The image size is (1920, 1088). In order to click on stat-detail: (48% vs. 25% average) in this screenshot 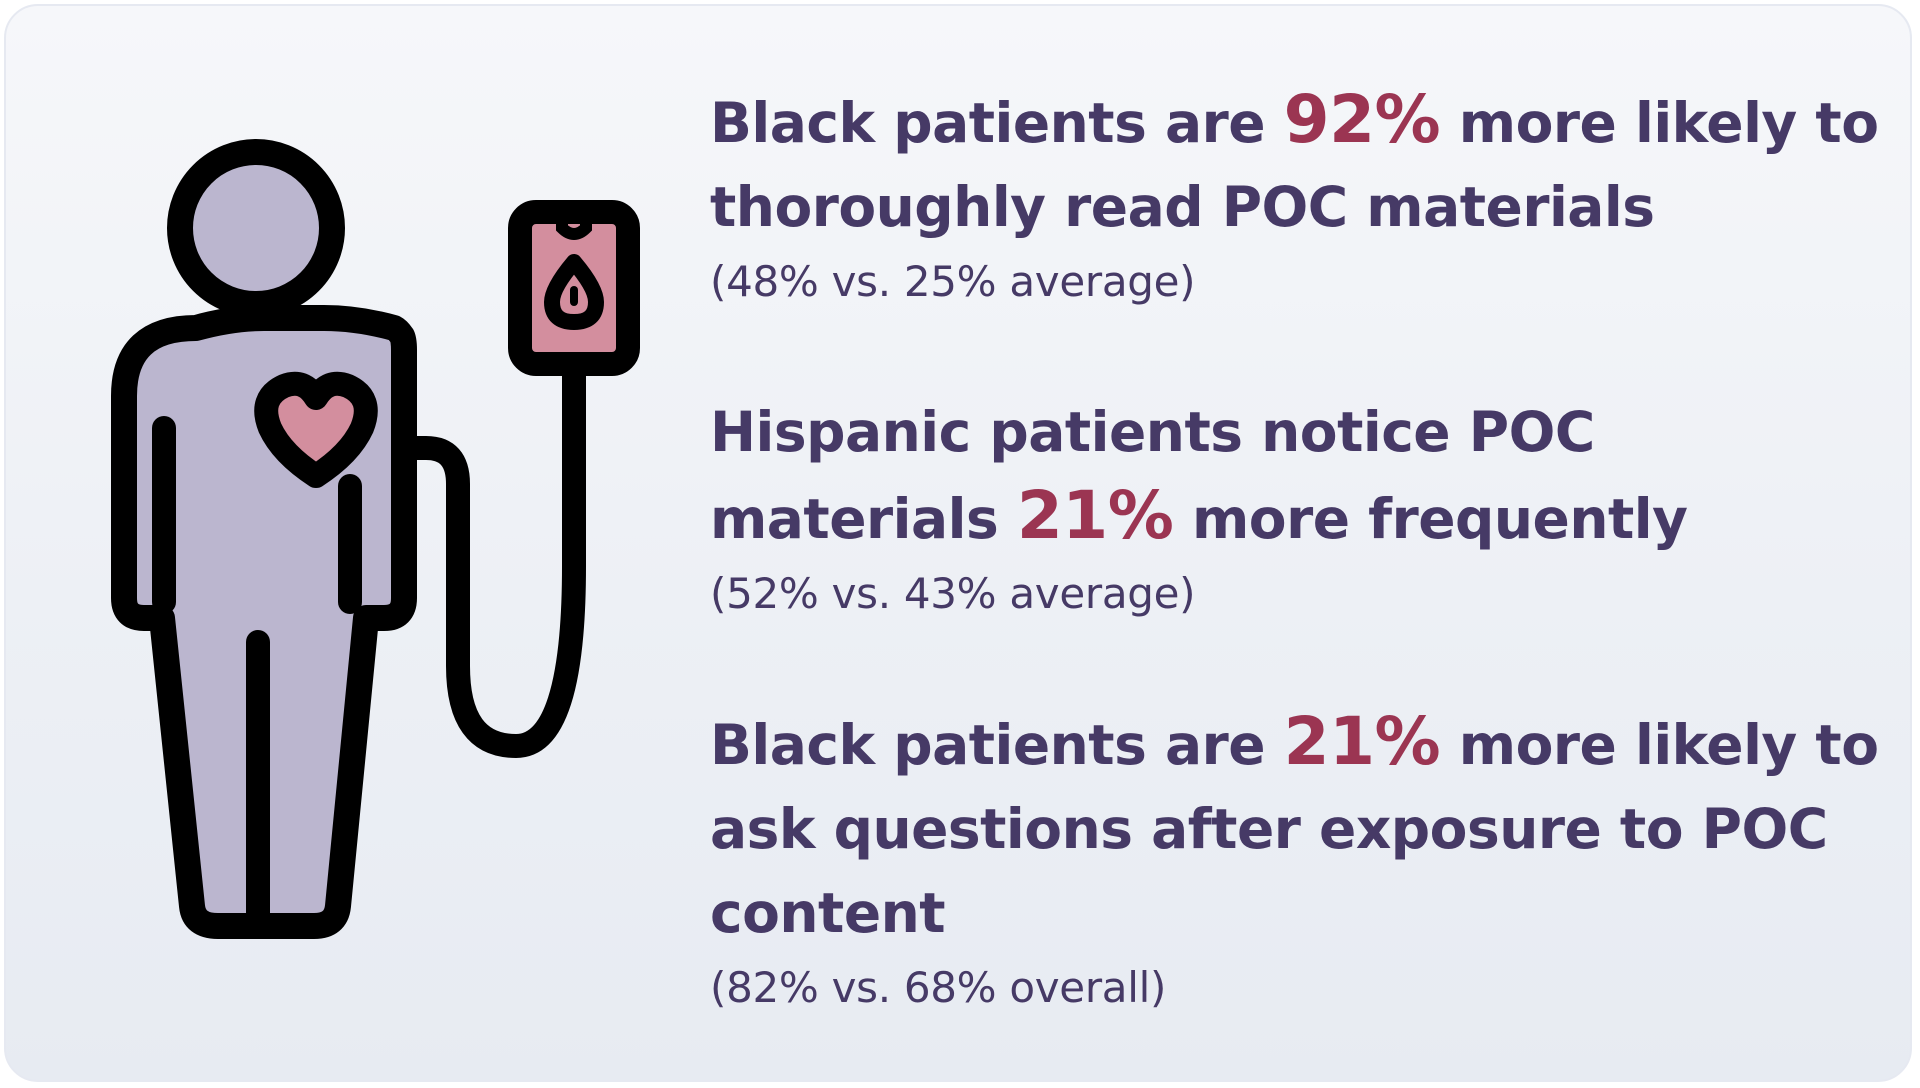, I will do `click(953, 281)`.